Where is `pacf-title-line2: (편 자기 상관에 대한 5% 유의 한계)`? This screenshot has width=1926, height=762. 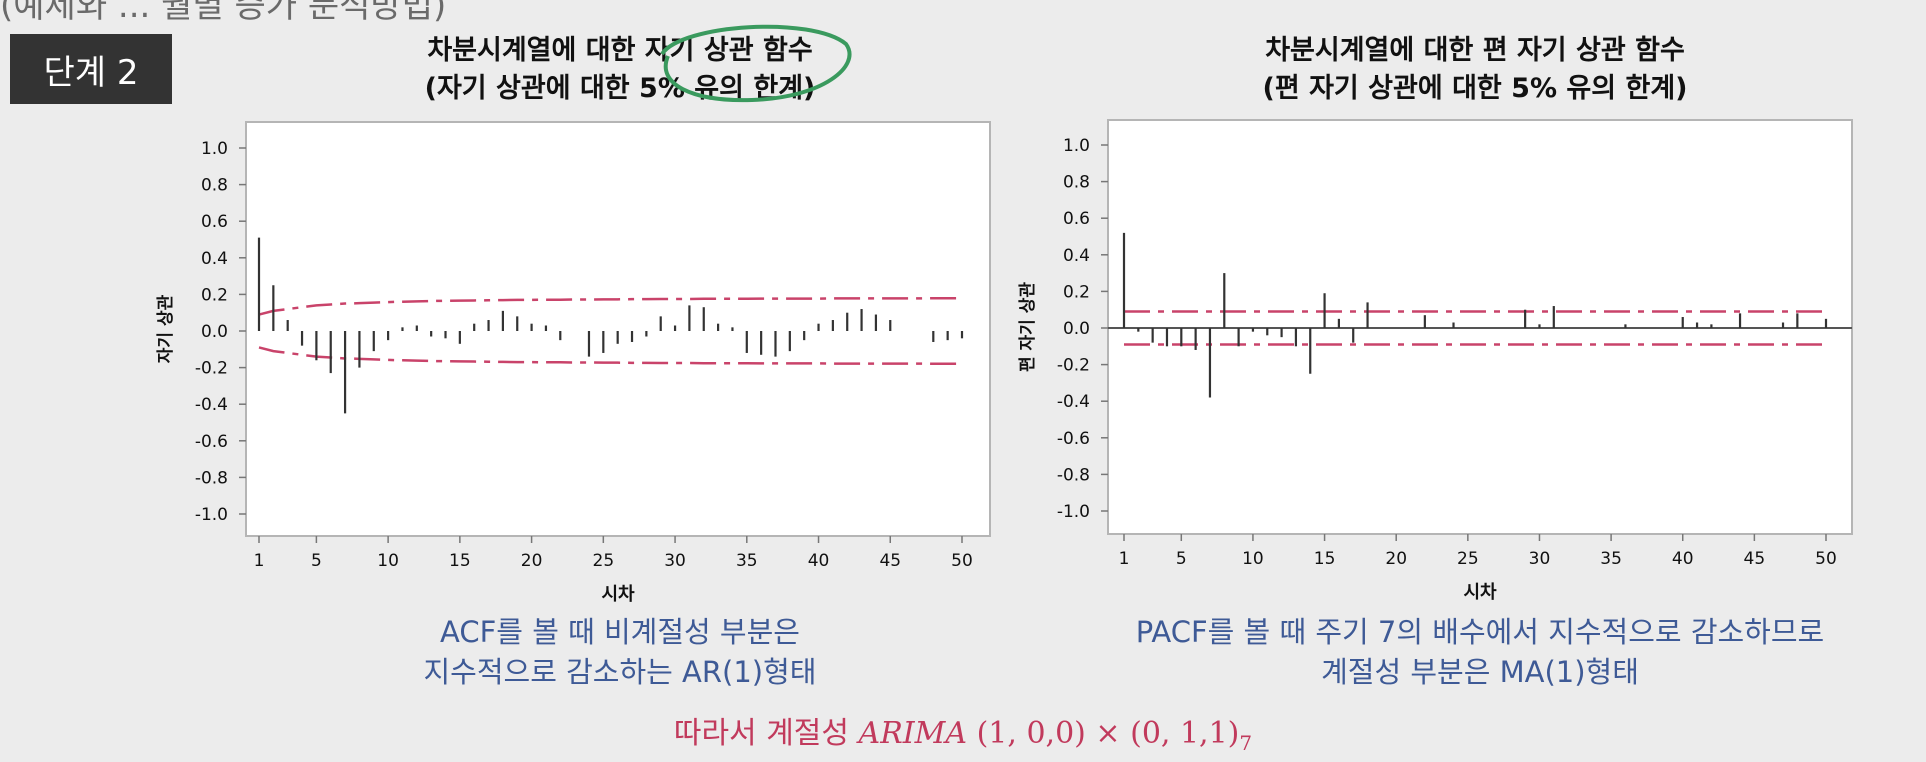 pacf-title-line2: (편 자기 상관에 대한 5% 유의 한계) is located at coordinates (1475, 88).